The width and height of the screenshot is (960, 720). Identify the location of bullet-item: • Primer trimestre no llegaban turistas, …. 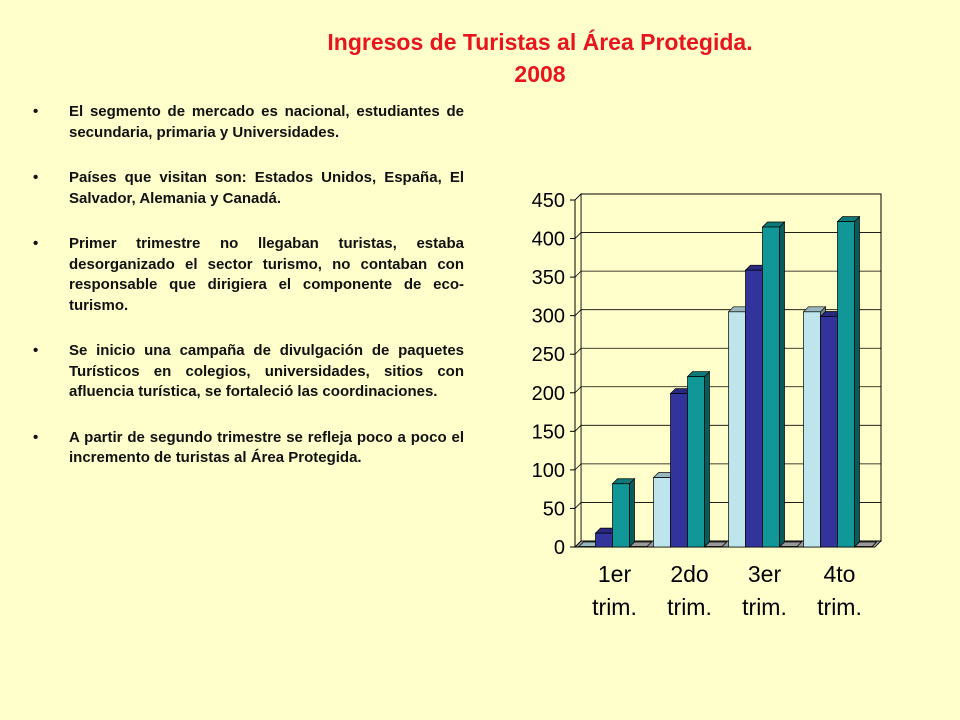
(247, 275).